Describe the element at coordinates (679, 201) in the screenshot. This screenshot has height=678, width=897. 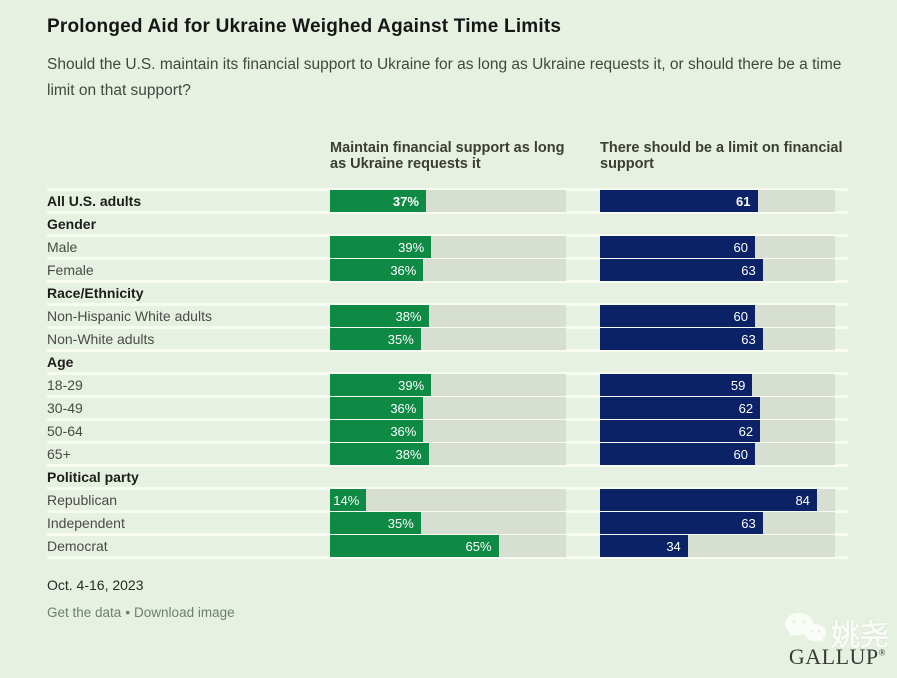
I see `limit-bar: 61` at that location.